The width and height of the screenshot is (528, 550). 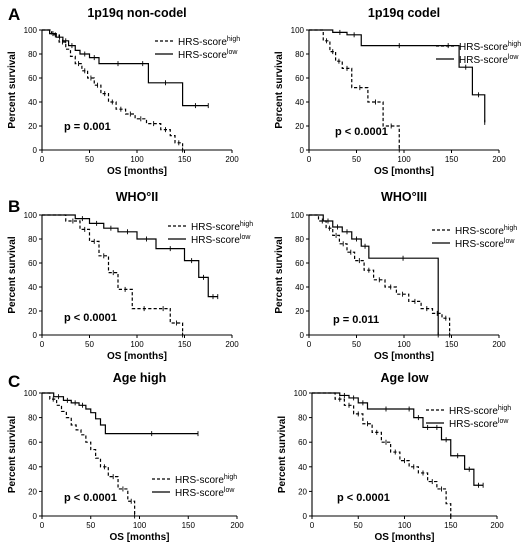 I want to click on panel-letter-b: B, so click(x=14, y=206).